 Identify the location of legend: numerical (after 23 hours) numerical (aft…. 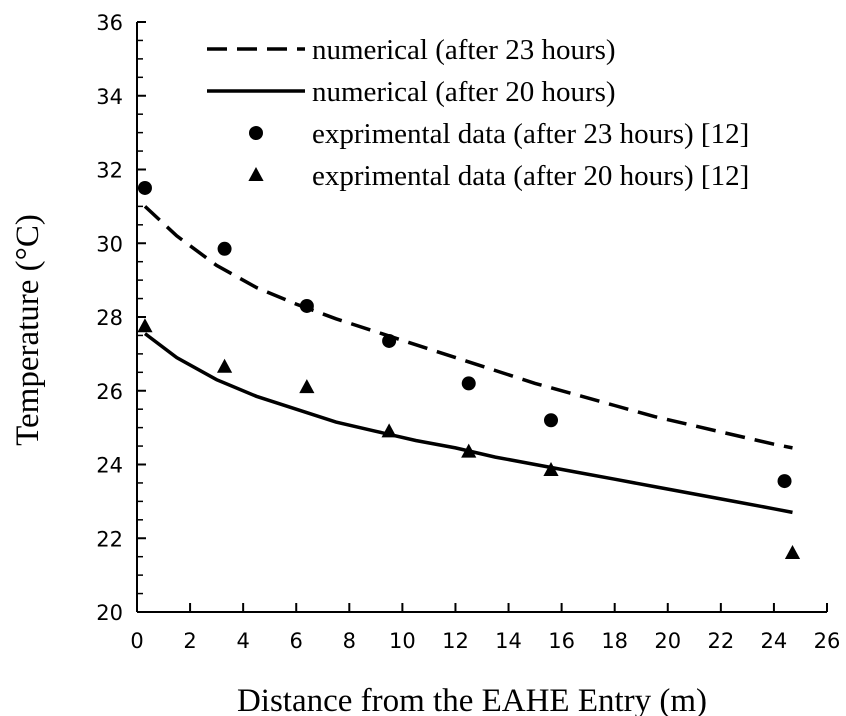
(478, 113).